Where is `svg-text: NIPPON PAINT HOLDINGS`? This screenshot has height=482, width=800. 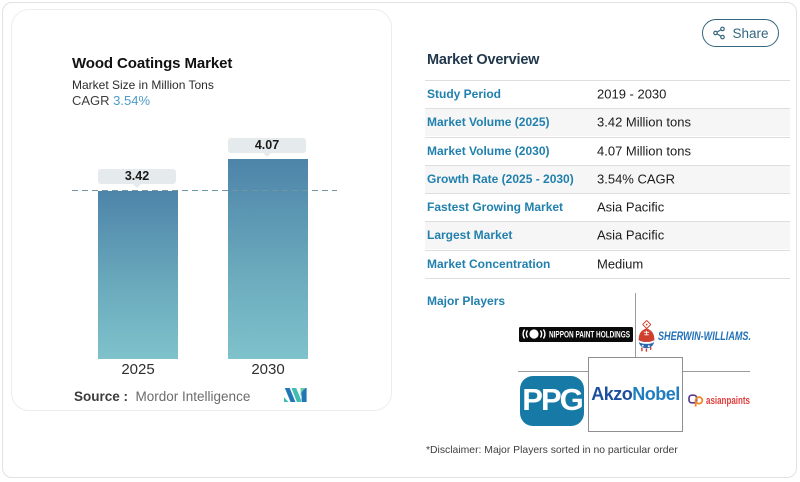 svg-text: NIPPON PAINT HOLDINGS is located at coordinates (589, 334).